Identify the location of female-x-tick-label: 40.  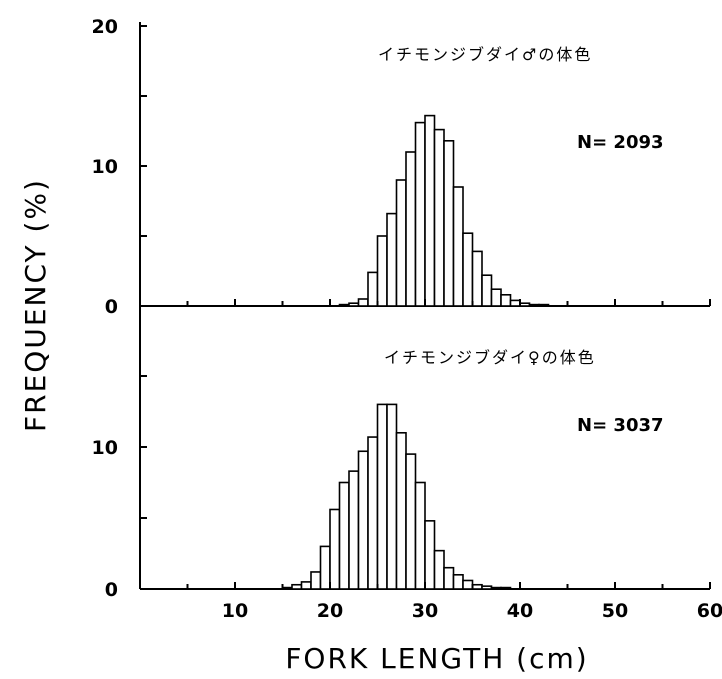
(520, 611).